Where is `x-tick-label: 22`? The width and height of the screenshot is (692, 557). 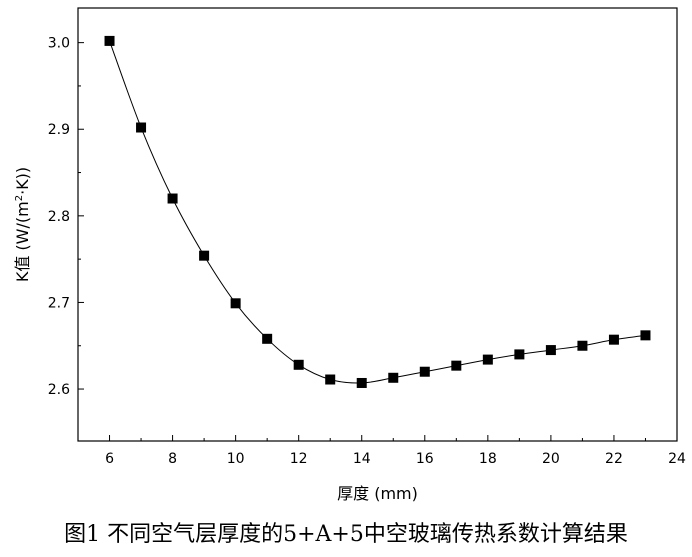
x-tick-label: 22 is located at coordinates (614, 459).